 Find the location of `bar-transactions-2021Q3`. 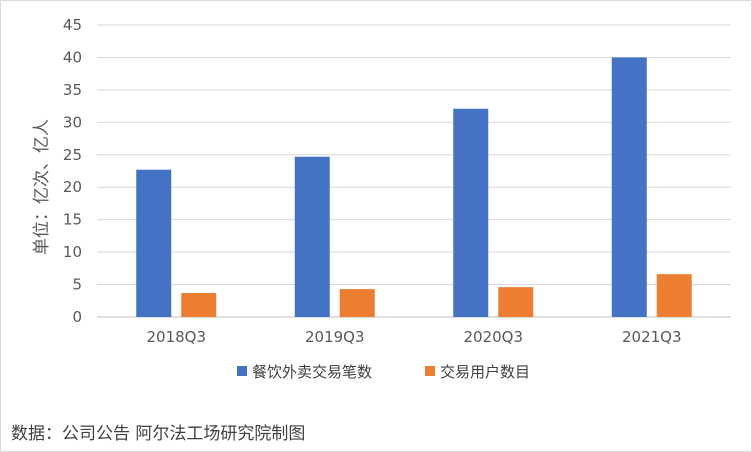

bar-transactions-2021Q3 is located at coordinates (629, 187).